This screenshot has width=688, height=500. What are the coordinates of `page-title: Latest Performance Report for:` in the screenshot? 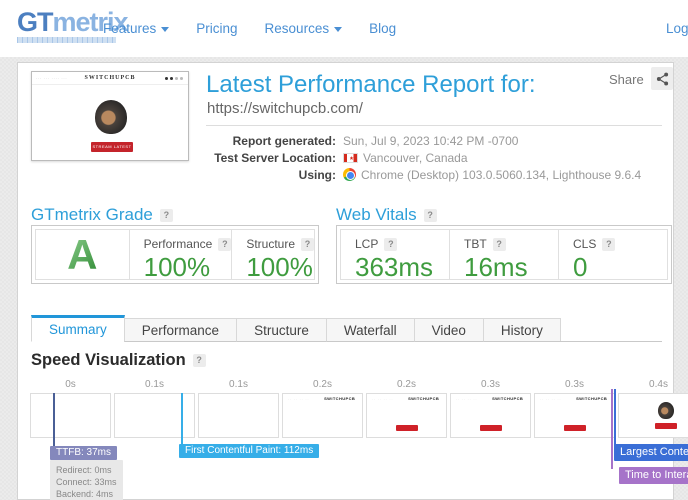 It's located at (371, 84).